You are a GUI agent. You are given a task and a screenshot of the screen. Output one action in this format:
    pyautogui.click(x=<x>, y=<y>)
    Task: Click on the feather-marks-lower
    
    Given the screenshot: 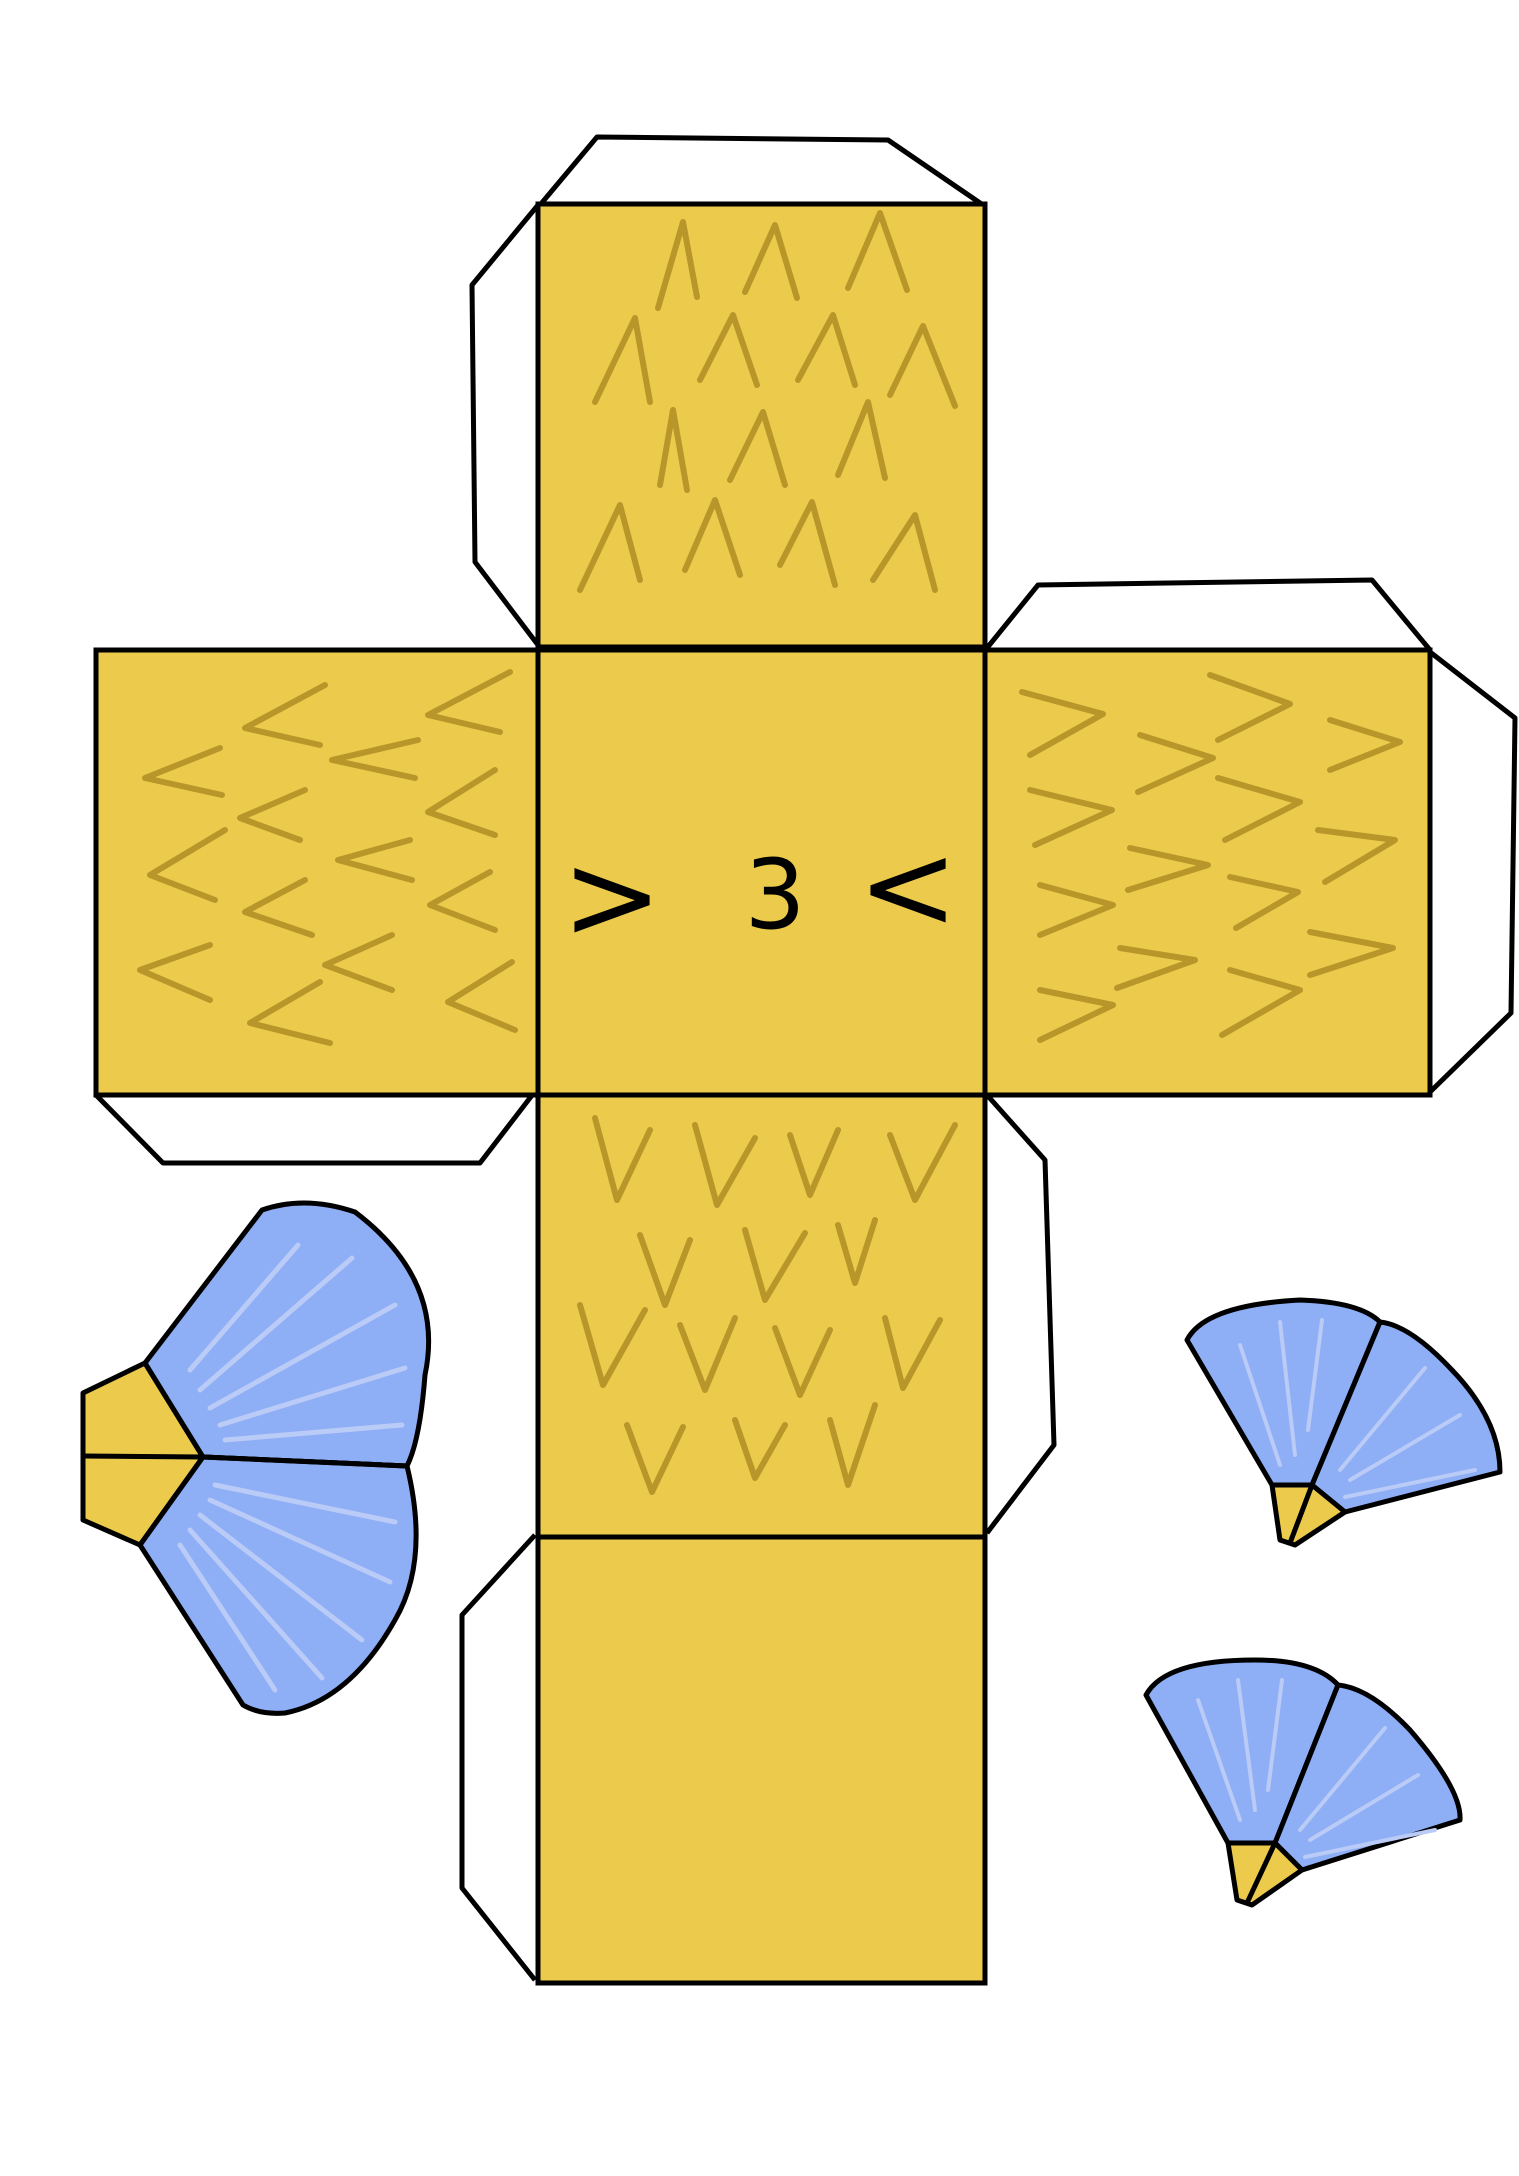 What is the action you would take?
    pyautogui.click(x=767, y=1305)
    